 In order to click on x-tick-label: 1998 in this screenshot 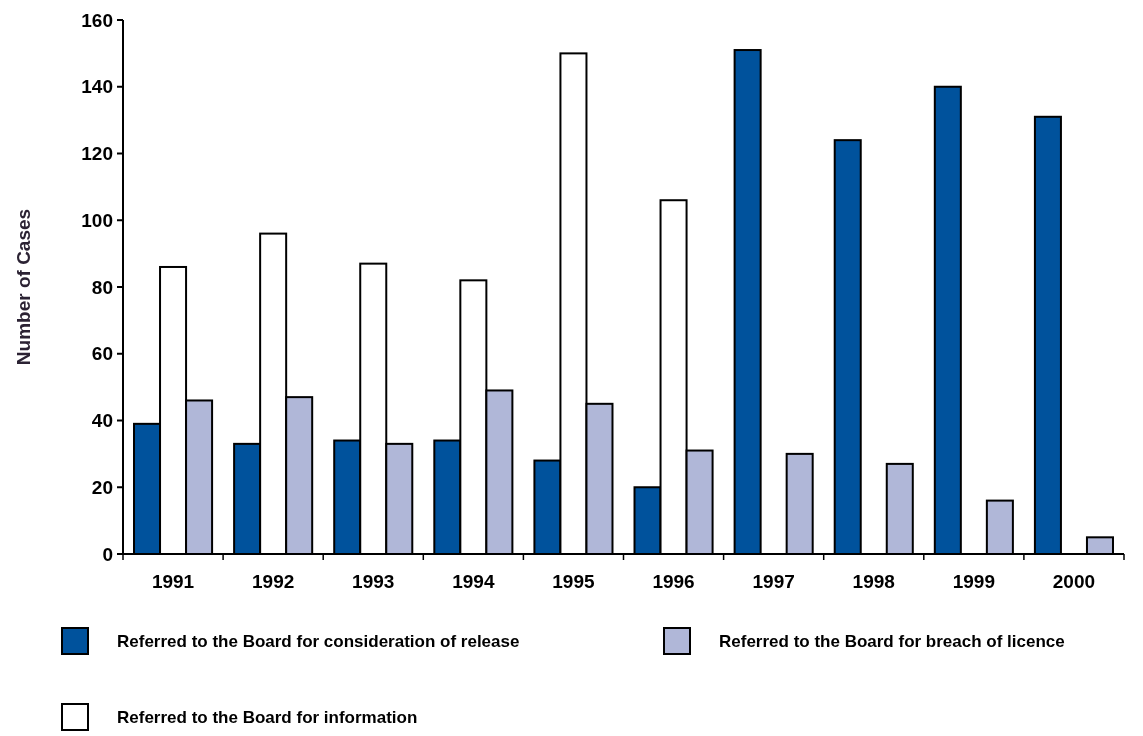, I will do `click(873, 581)`.